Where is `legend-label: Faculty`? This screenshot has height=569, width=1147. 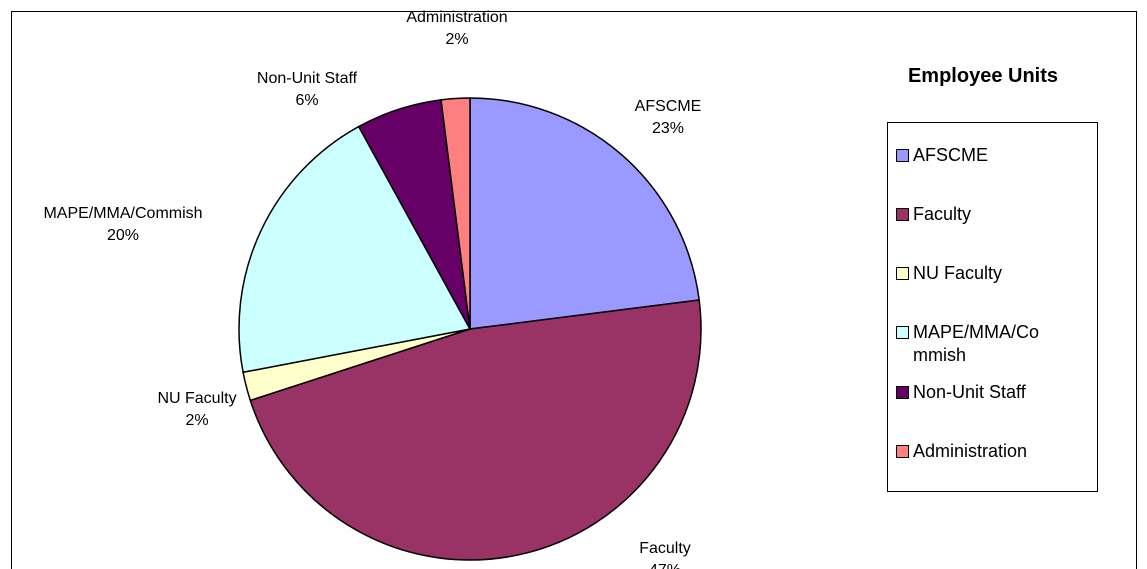
legend-label: Faculty is located at coordinates (942, 214).